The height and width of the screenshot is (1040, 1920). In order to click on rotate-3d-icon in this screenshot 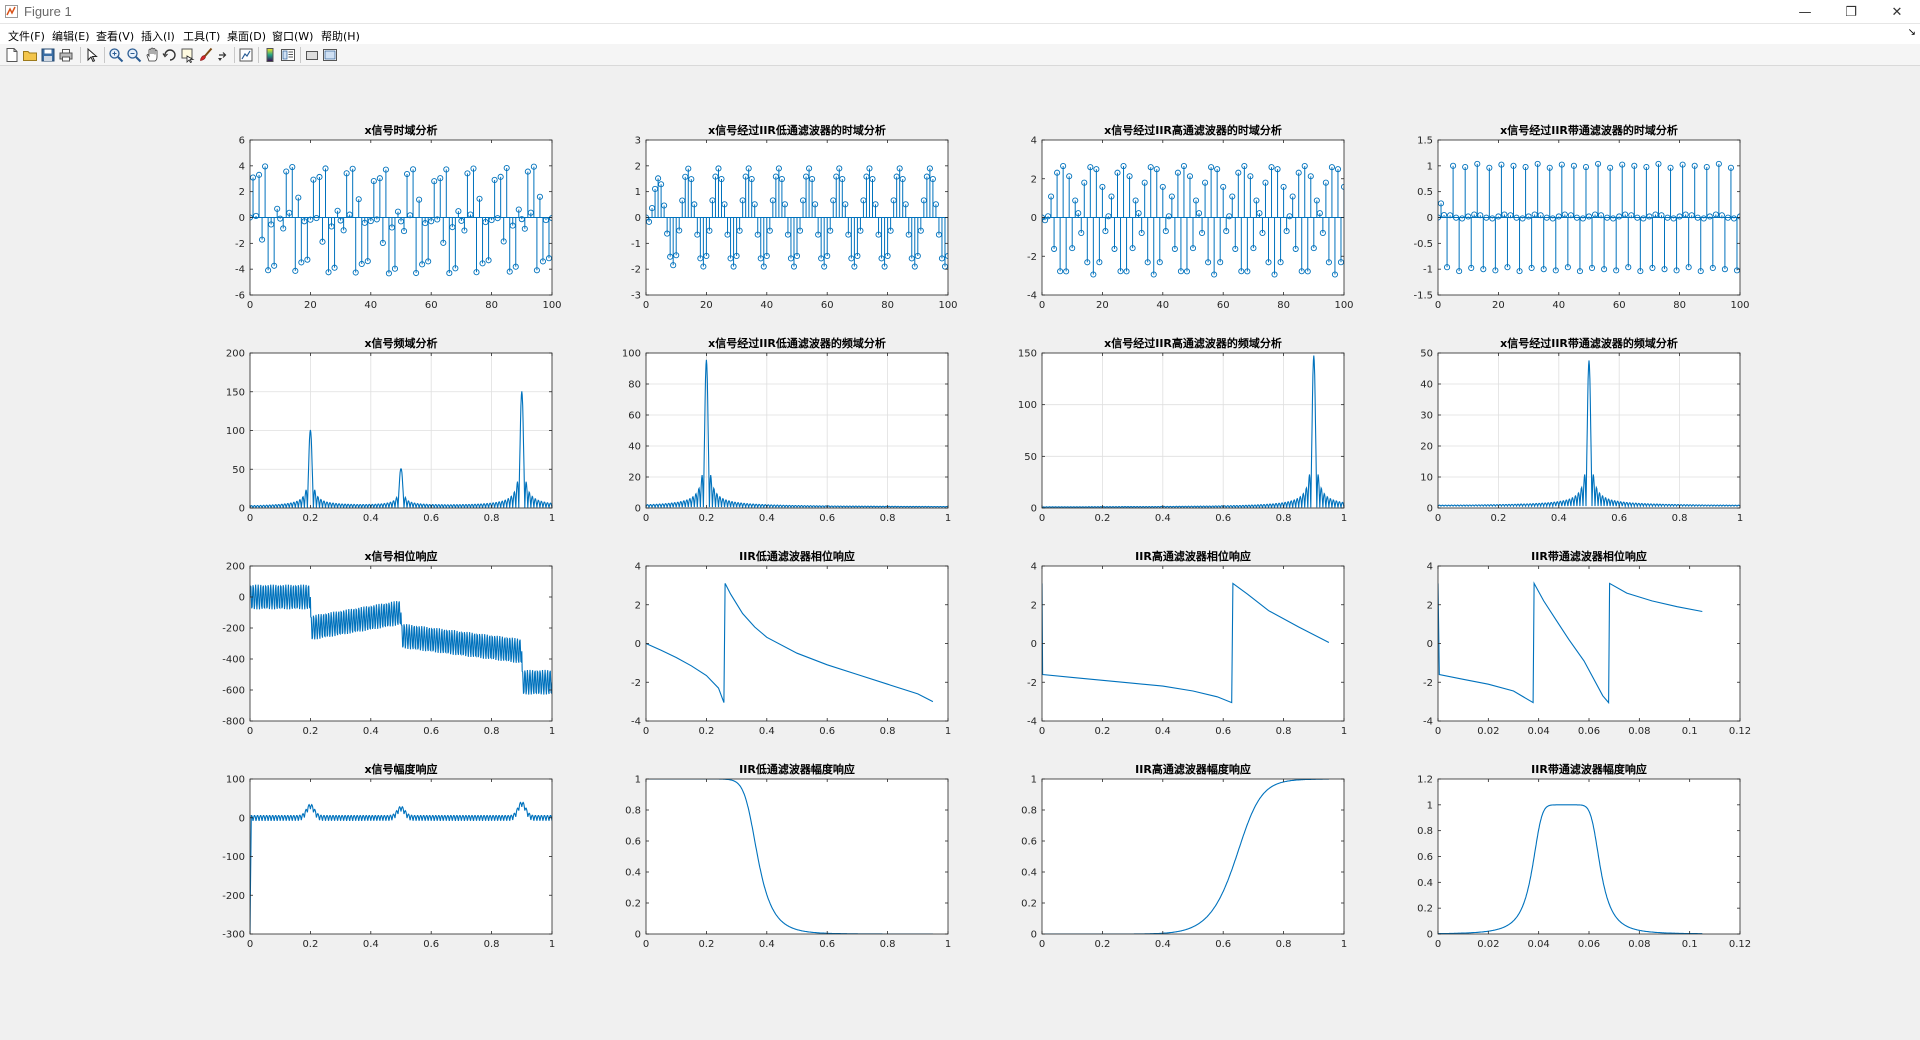, I will do `click(170, 55)`.